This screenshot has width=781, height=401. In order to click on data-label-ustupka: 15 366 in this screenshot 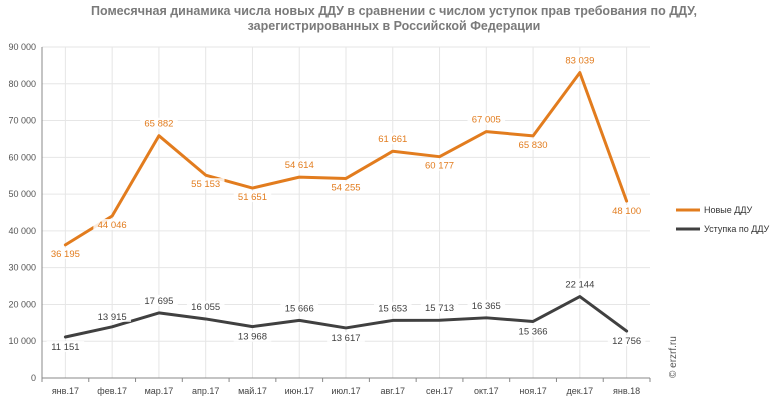, I will do `click(533, 331)`.